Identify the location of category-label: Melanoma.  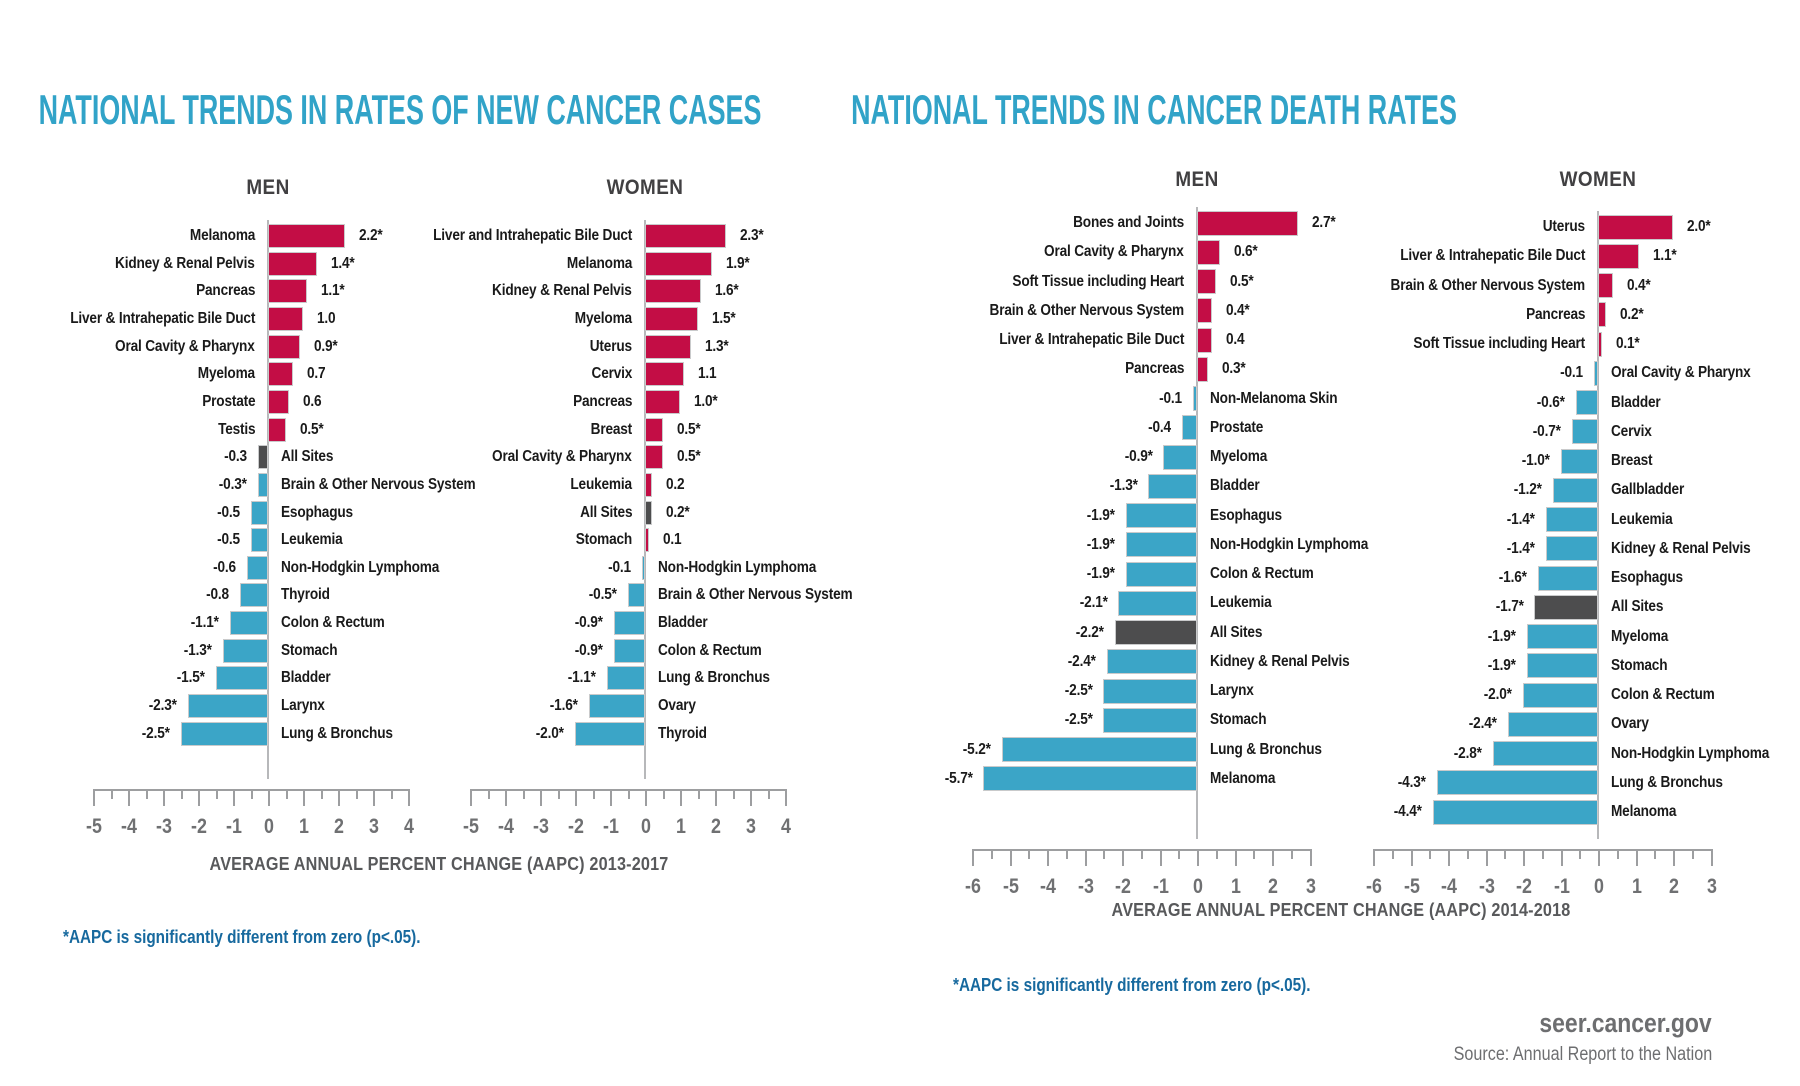
(1243, 778).